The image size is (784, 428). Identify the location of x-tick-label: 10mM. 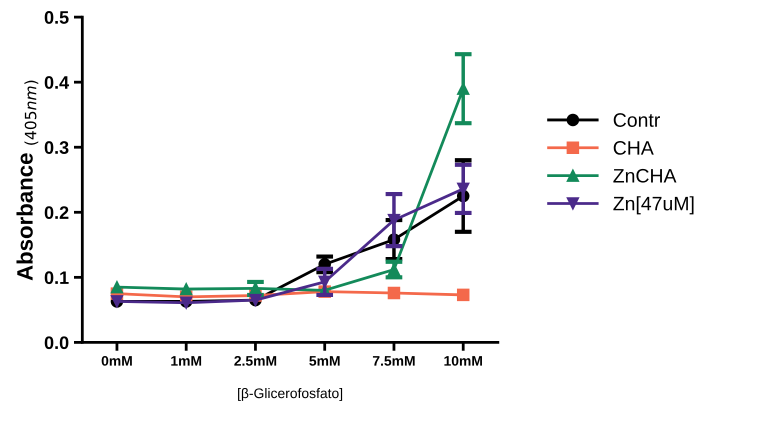
(463, 361).